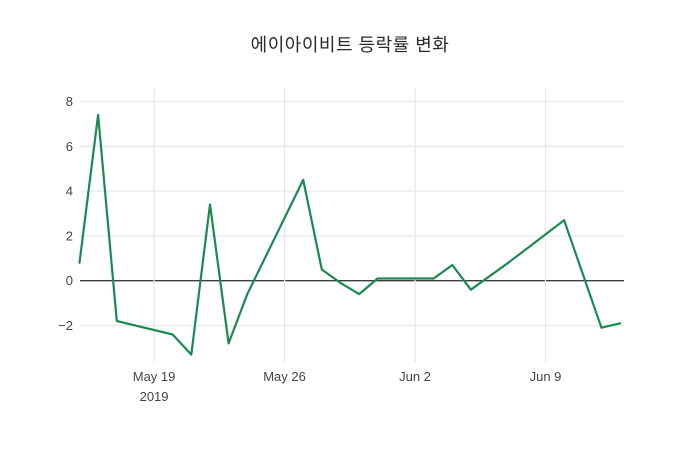  Describe the element at coordinates (546, 376) in the screenshot. I see `x-tick-label: Jun 9` at that location.